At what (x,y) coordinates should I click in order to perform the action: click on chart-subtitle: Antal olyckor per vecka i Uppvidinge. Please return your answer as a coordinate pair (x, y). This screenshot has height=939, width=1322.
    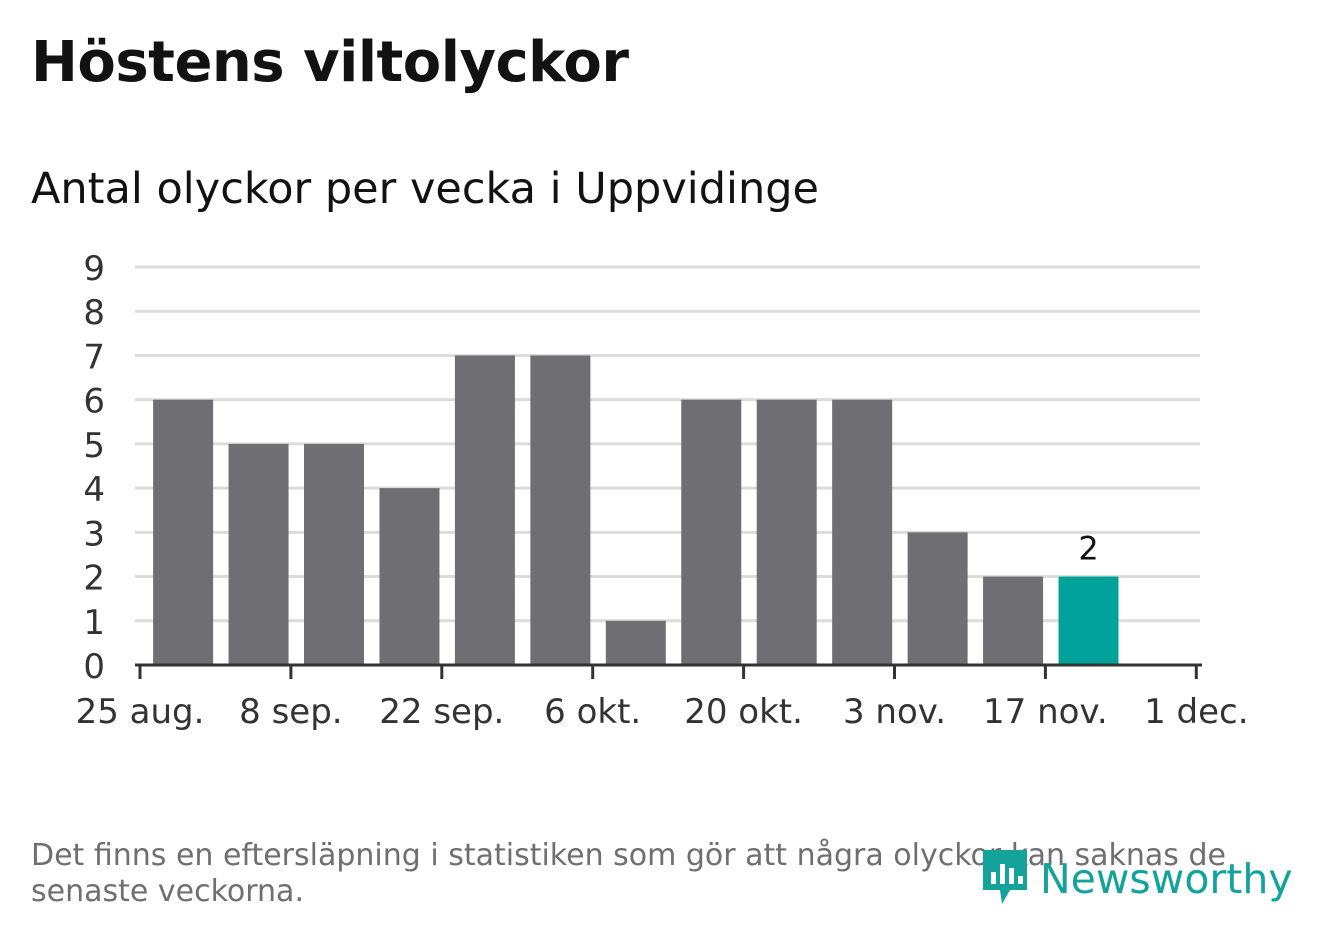
    Looking at the image, I should click on (425, 189).